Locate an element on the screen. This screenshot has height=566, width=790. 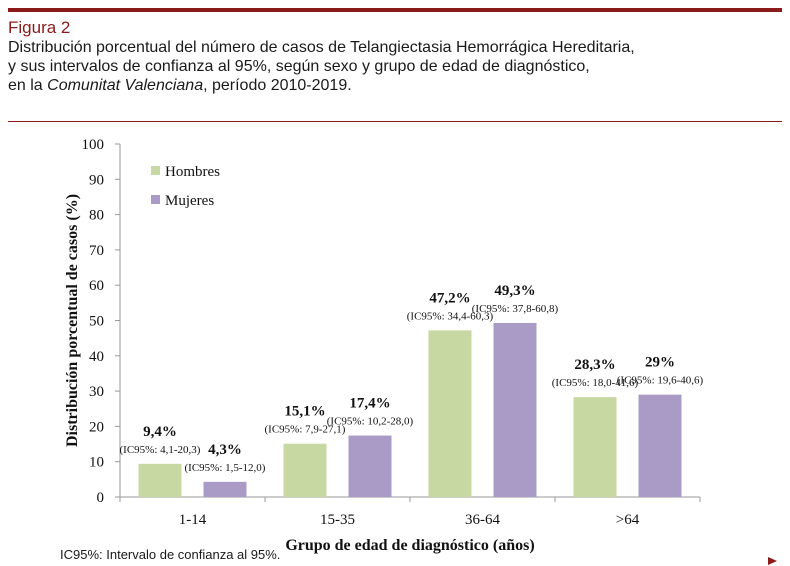
y-tick-label: 100 is located at coordinates (93, 145).